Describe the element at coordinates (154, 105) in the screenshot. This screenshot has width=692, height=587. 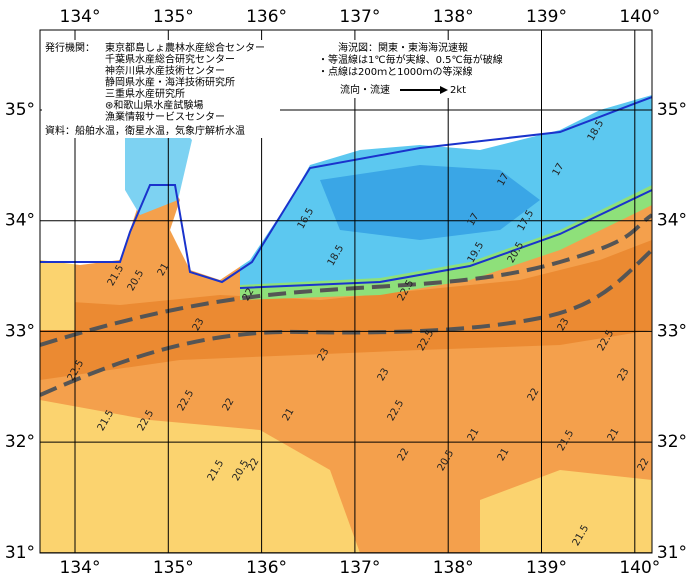
I see `issuer: ⊛和歌山県水産試験場` at that location.